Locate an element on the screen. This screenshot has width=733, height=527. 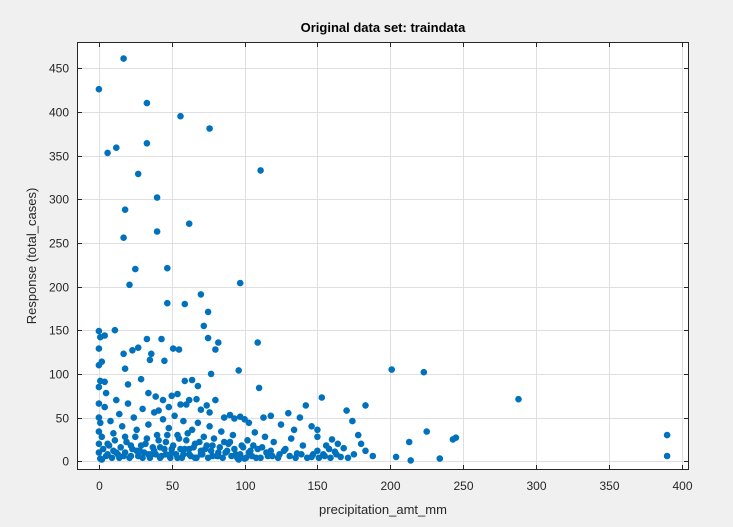
y-tick-label: 450 is located at coordinates (59, 69).